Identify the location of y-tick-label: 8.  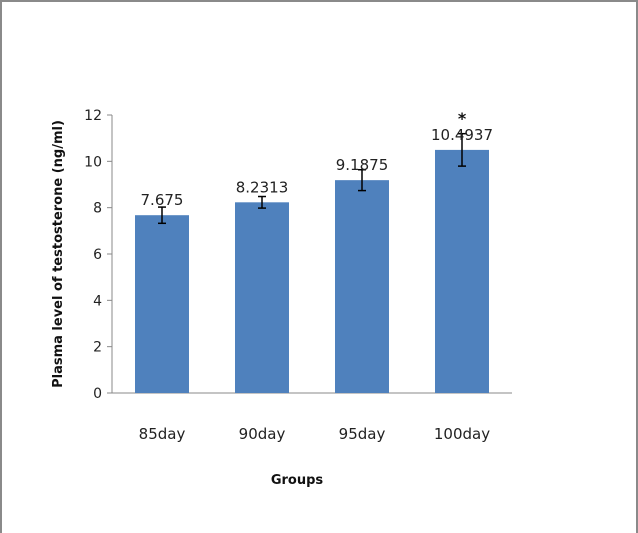
(97, 209).